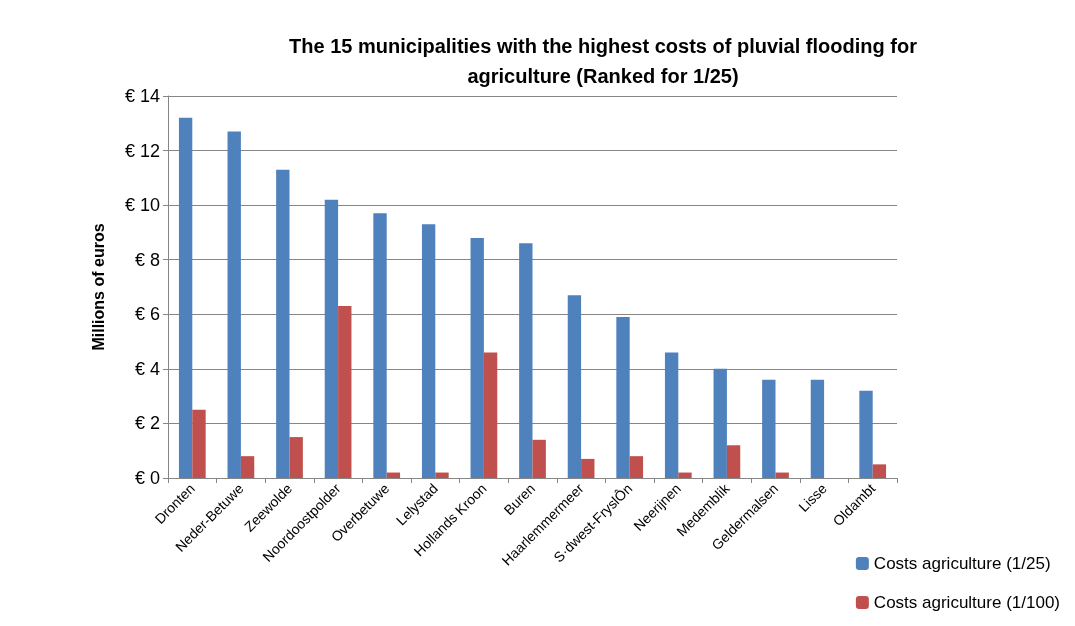 This screenshot has width=1075, height=626. Describe the element at coordinates (147, 423) in the screenshot. I see `y-tick-label: € 2` at that location.